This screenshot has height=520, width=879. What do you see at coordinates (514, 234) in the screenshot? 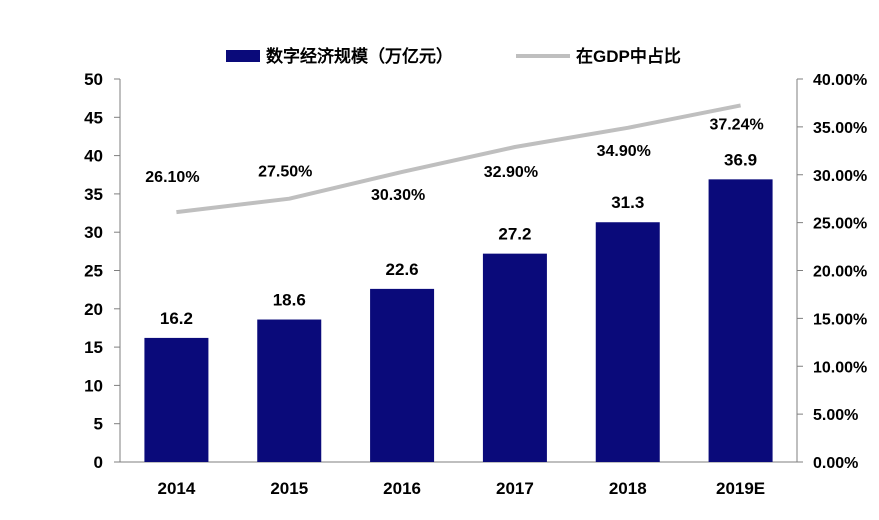
I see `bar-data-label: 27.2` at bounding box center [514, 234].